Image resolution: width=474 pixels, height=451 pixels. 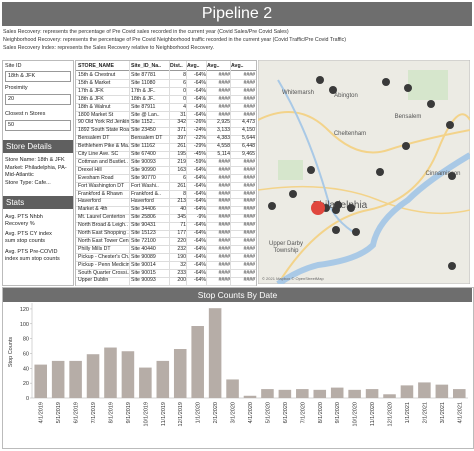 I want to click on map-label: Whitemarsh, so click(x=298, y=93).